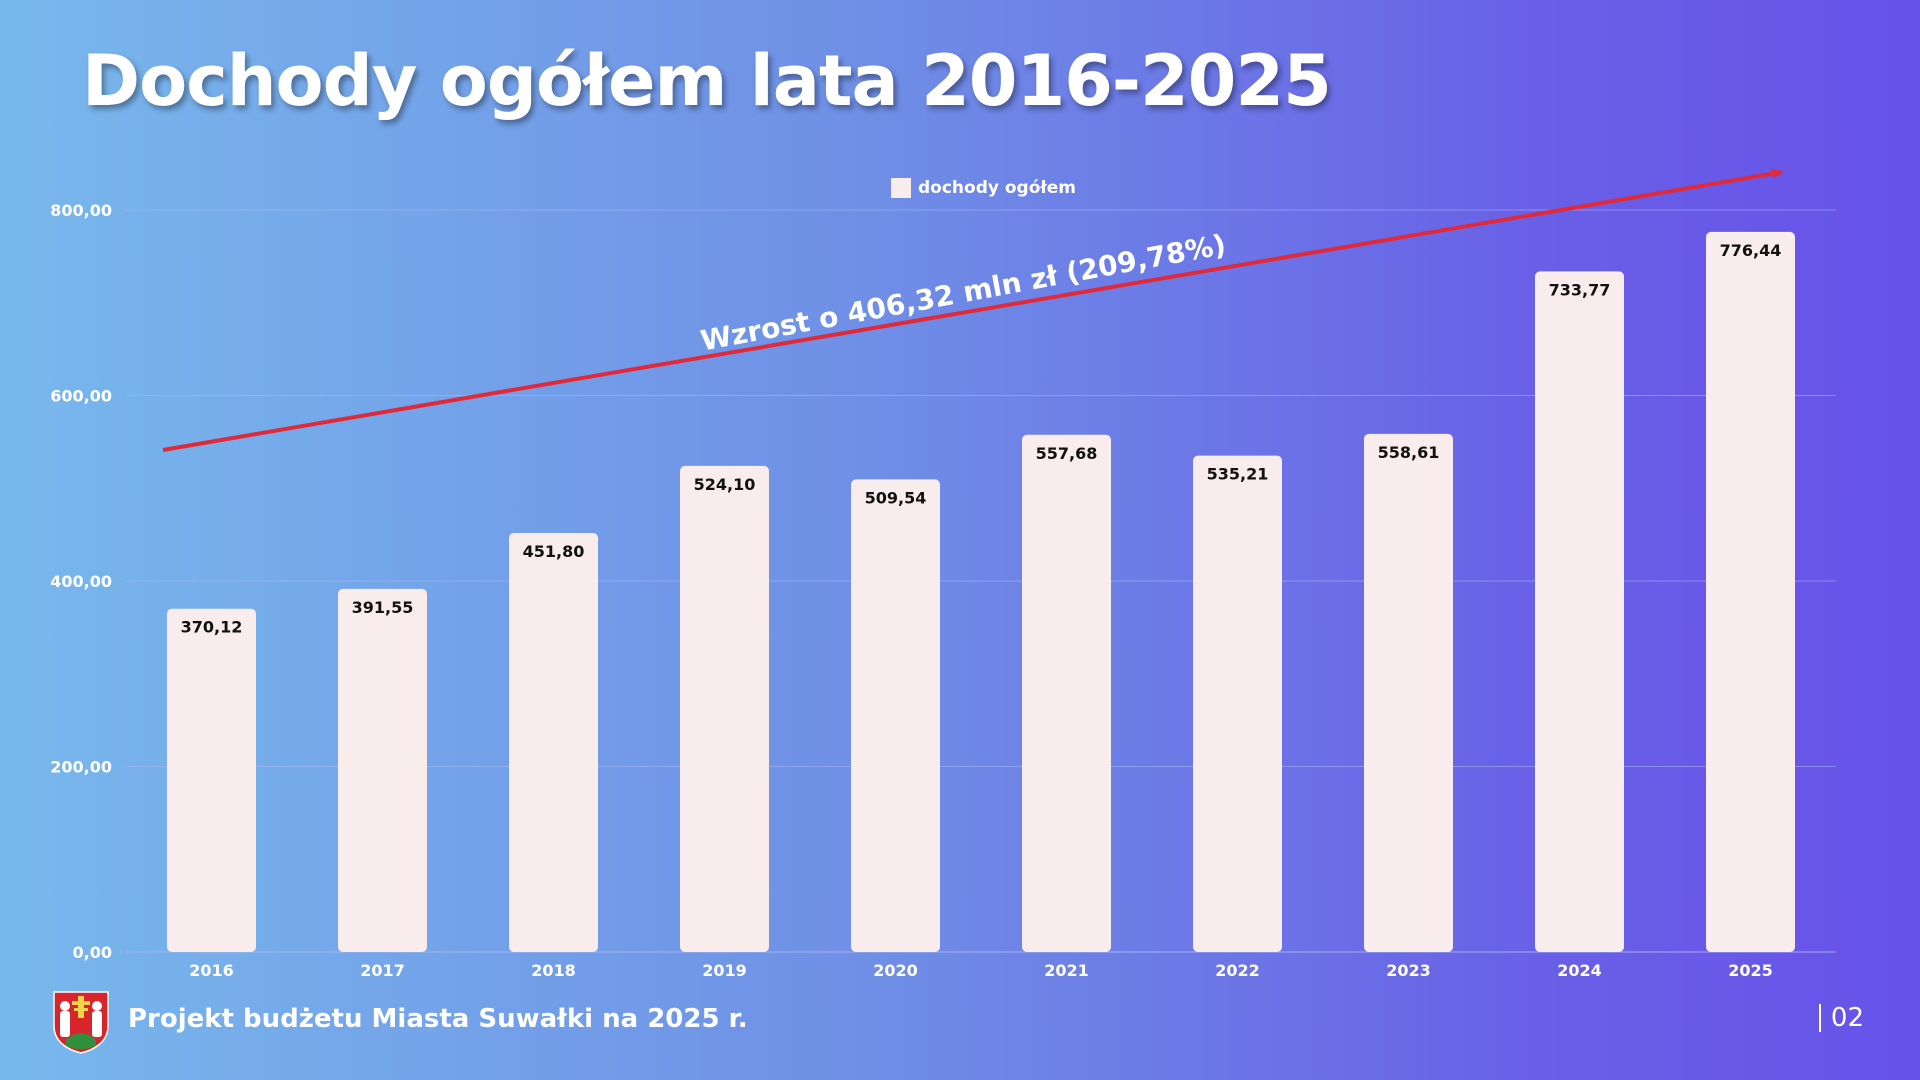  I want to click on bar-value-label: 557,68, so click(1067, 453).